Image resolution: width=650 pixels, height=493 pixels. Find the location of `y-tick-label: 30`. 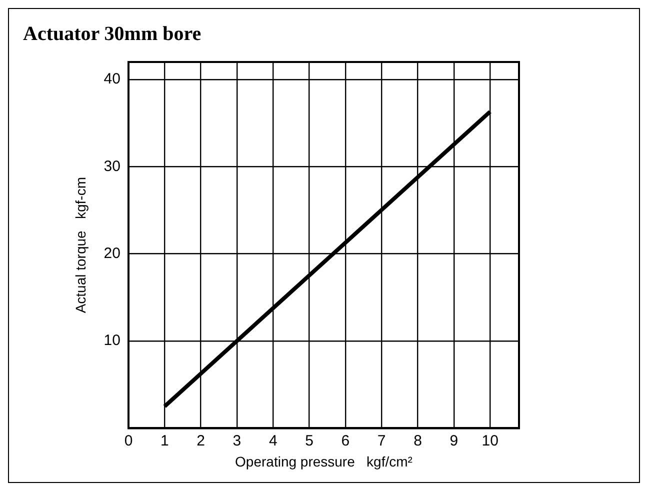

y-tick-label: 30 is located at coordinates (112, 166).